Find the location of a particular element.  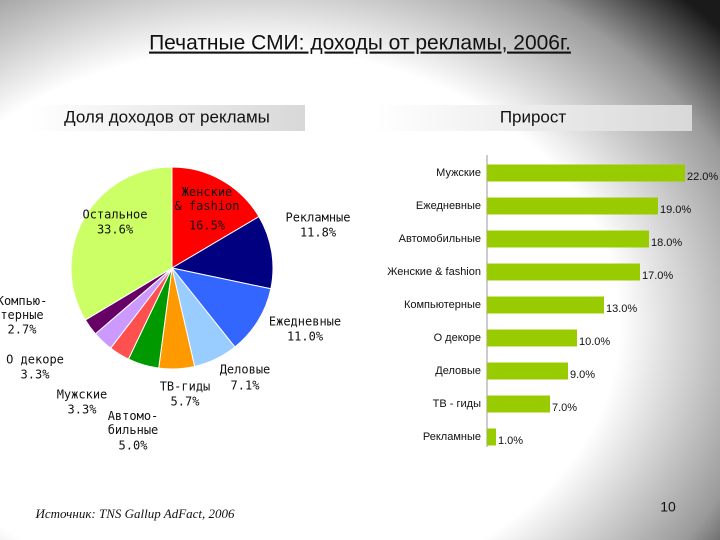

slice-value: 11.0% is located at coordinates (305, 337).